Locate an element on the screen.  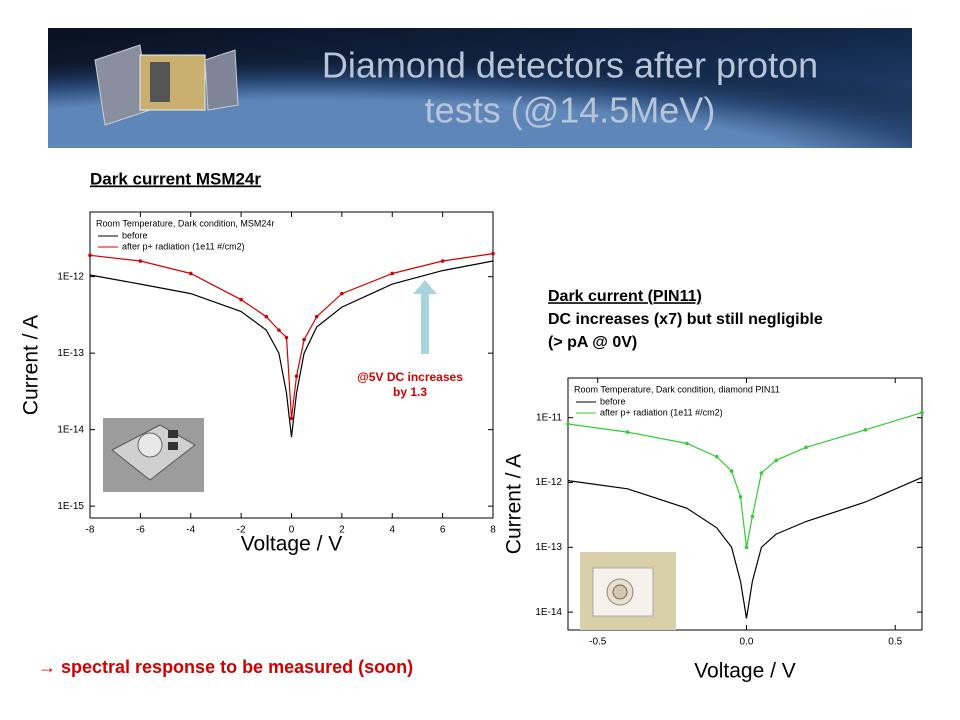
left-heading: Dark current MSM24r is located at coordinates (175, 178).